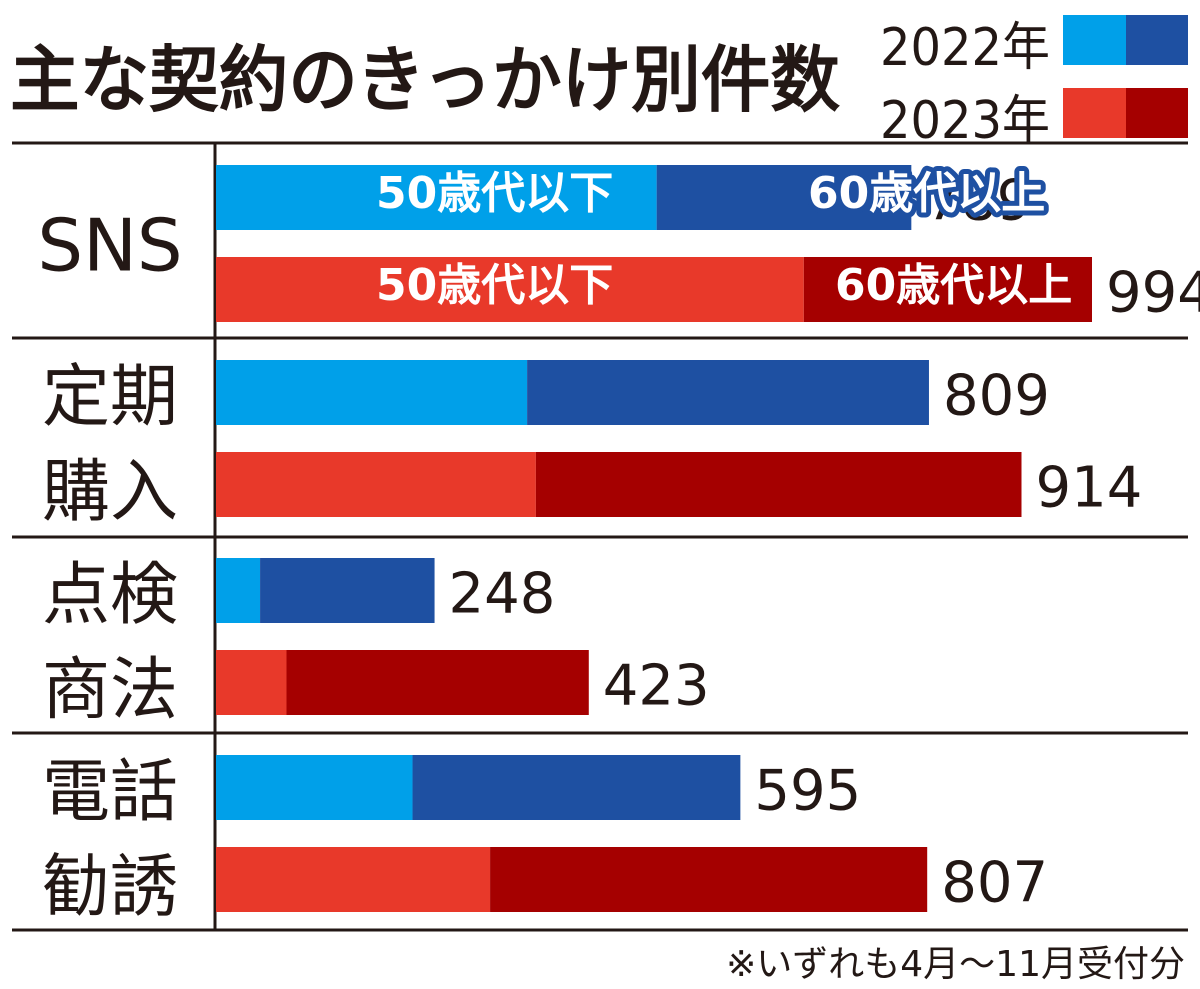 This screenshot has width=1200, height=989. What do you see at coordinates (994, 883) in the screenshot?
I see `bar-total-label: 807` at bounding box center [994, 883].